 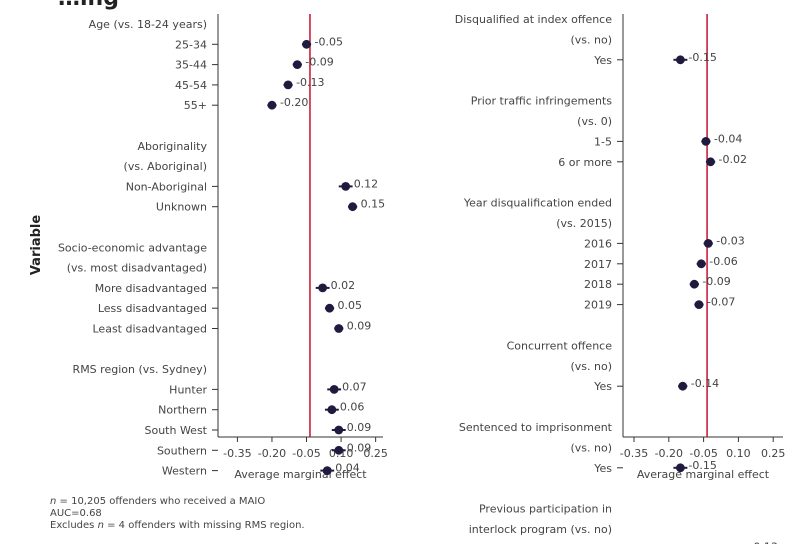 What do you see at coordinates (730, 240) in the screenshot?
I see `data-label: -0.03` at bounding box center [730, 240].